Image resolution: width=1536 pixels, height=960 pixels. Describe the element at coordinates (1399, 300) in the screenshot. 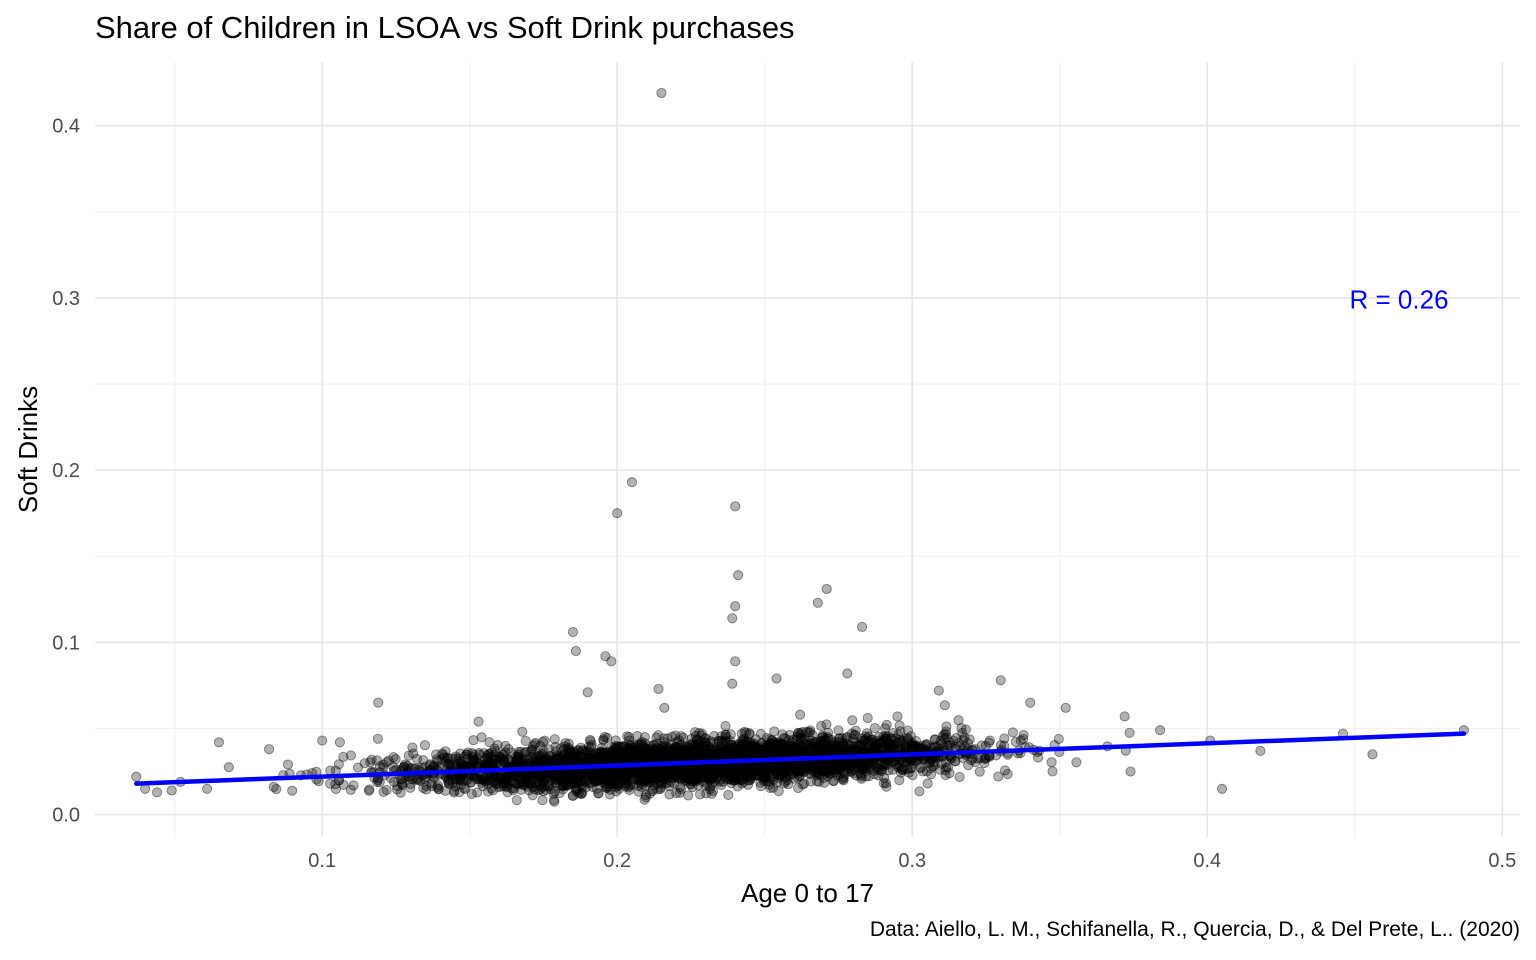

I see `correlation-annotation: R = 0.26` at that location.